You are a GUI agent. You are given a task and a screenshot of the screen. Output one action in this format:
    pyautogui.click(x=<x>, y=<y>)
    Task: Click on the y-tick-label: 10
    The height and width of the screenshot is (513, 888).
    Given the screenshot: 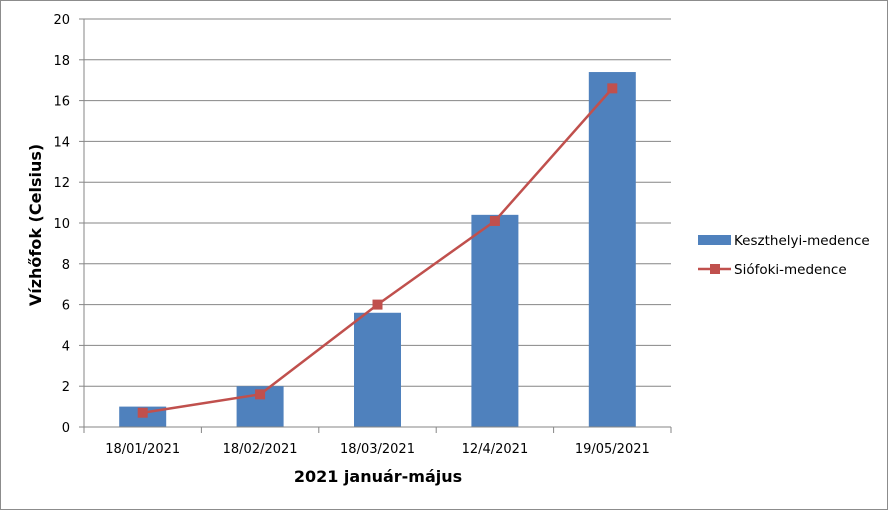 What is the action you would take?
    pyautogui.click(x=61, y=224)
    